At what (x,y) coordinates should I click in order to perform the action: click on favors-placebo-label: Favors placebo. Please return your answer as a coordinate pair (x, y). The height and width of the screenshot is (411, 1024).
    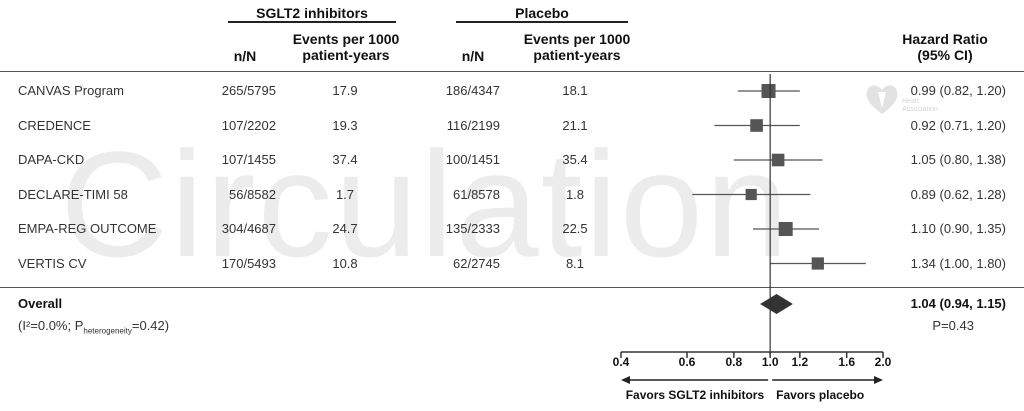
    Looking at the image, I should click on (820, 395).